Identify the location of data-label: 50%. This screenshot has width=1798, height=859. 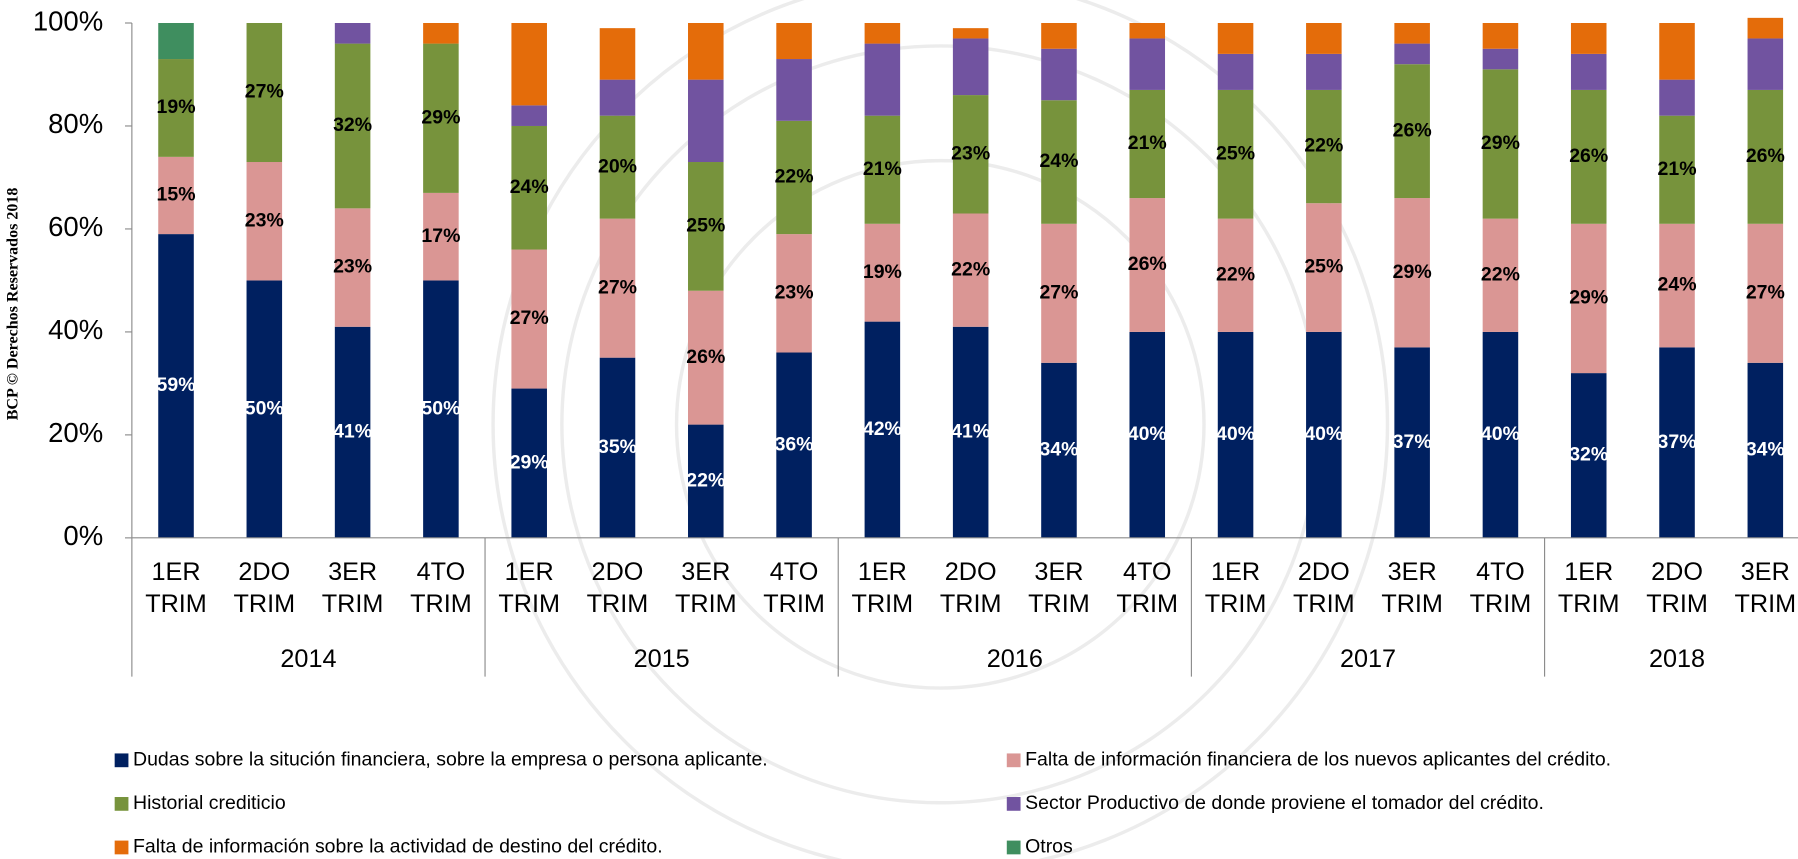
(264, 408).